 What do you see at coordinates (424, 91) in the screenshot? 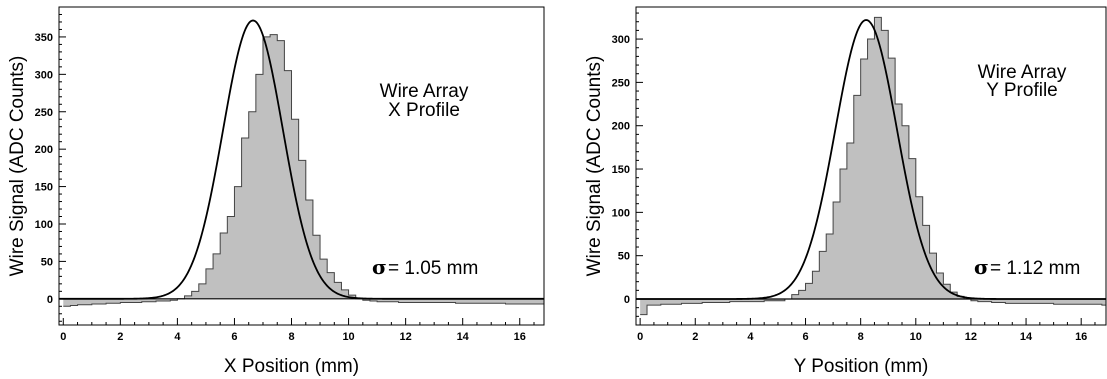
I see `x-annotation-line-1: Wire Array` at bounding box center [424, 91].